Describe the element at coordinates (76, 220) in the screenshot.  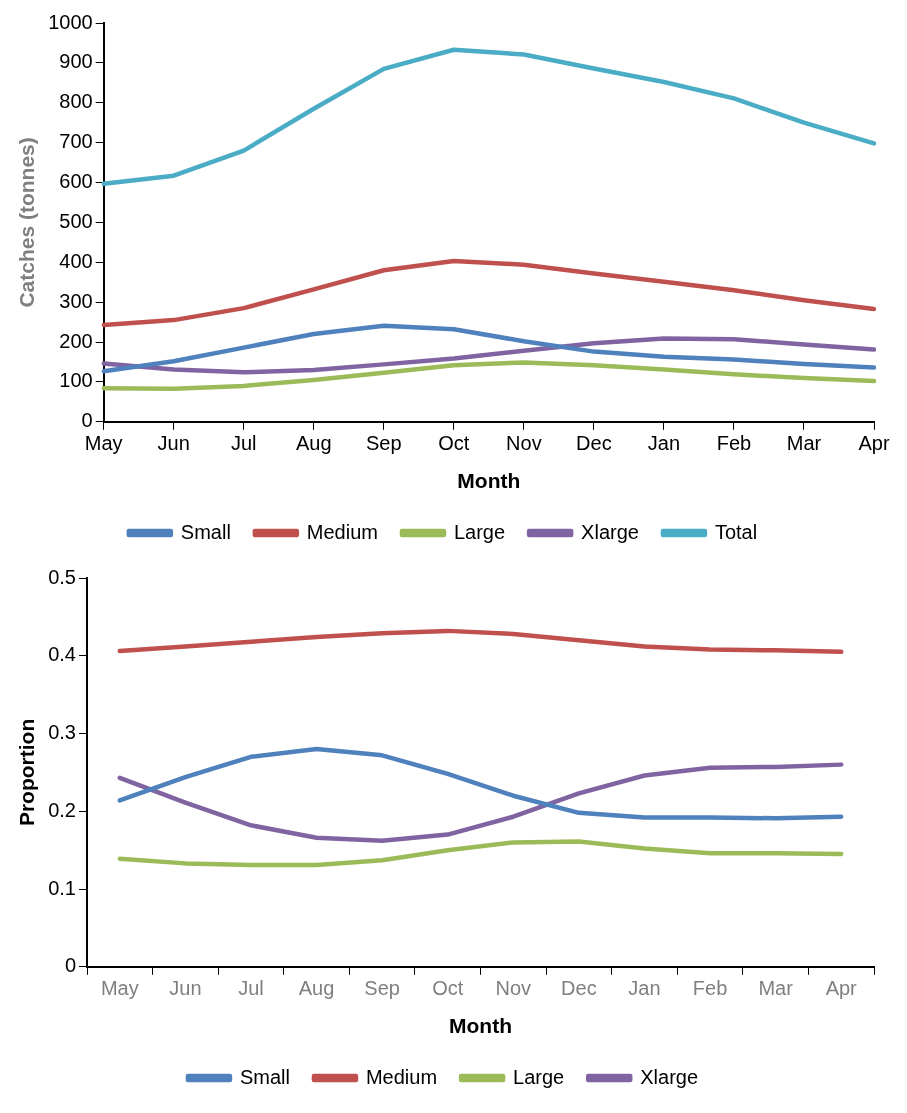
I see `y-tick-label: 500` at that location.